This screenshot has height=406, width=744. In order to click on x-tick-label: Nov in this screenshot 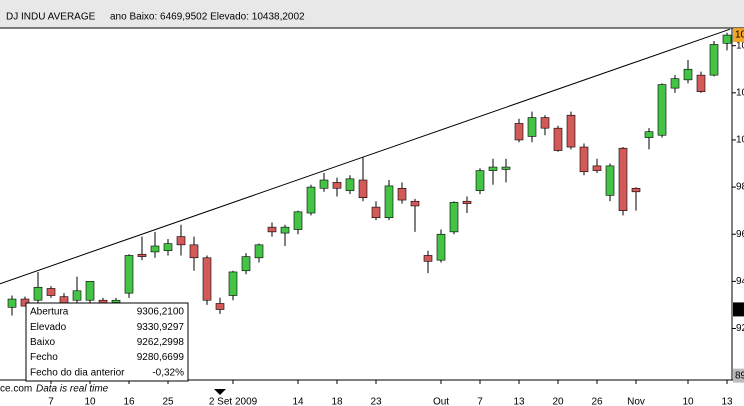, I will do `click(636, 401)`.